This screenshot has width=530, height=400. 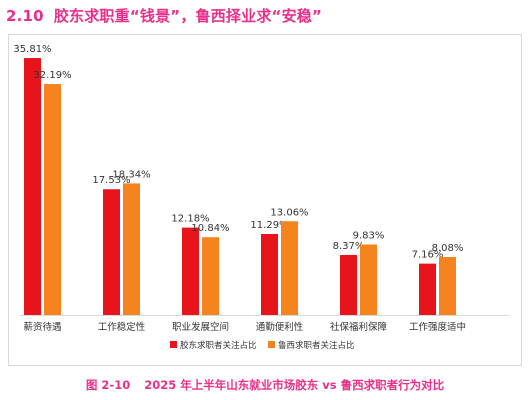 What do you see at coordinates (269, 225) in the screenshot?
I see `data-label: 11.29%` at bounding box center [269, 225].